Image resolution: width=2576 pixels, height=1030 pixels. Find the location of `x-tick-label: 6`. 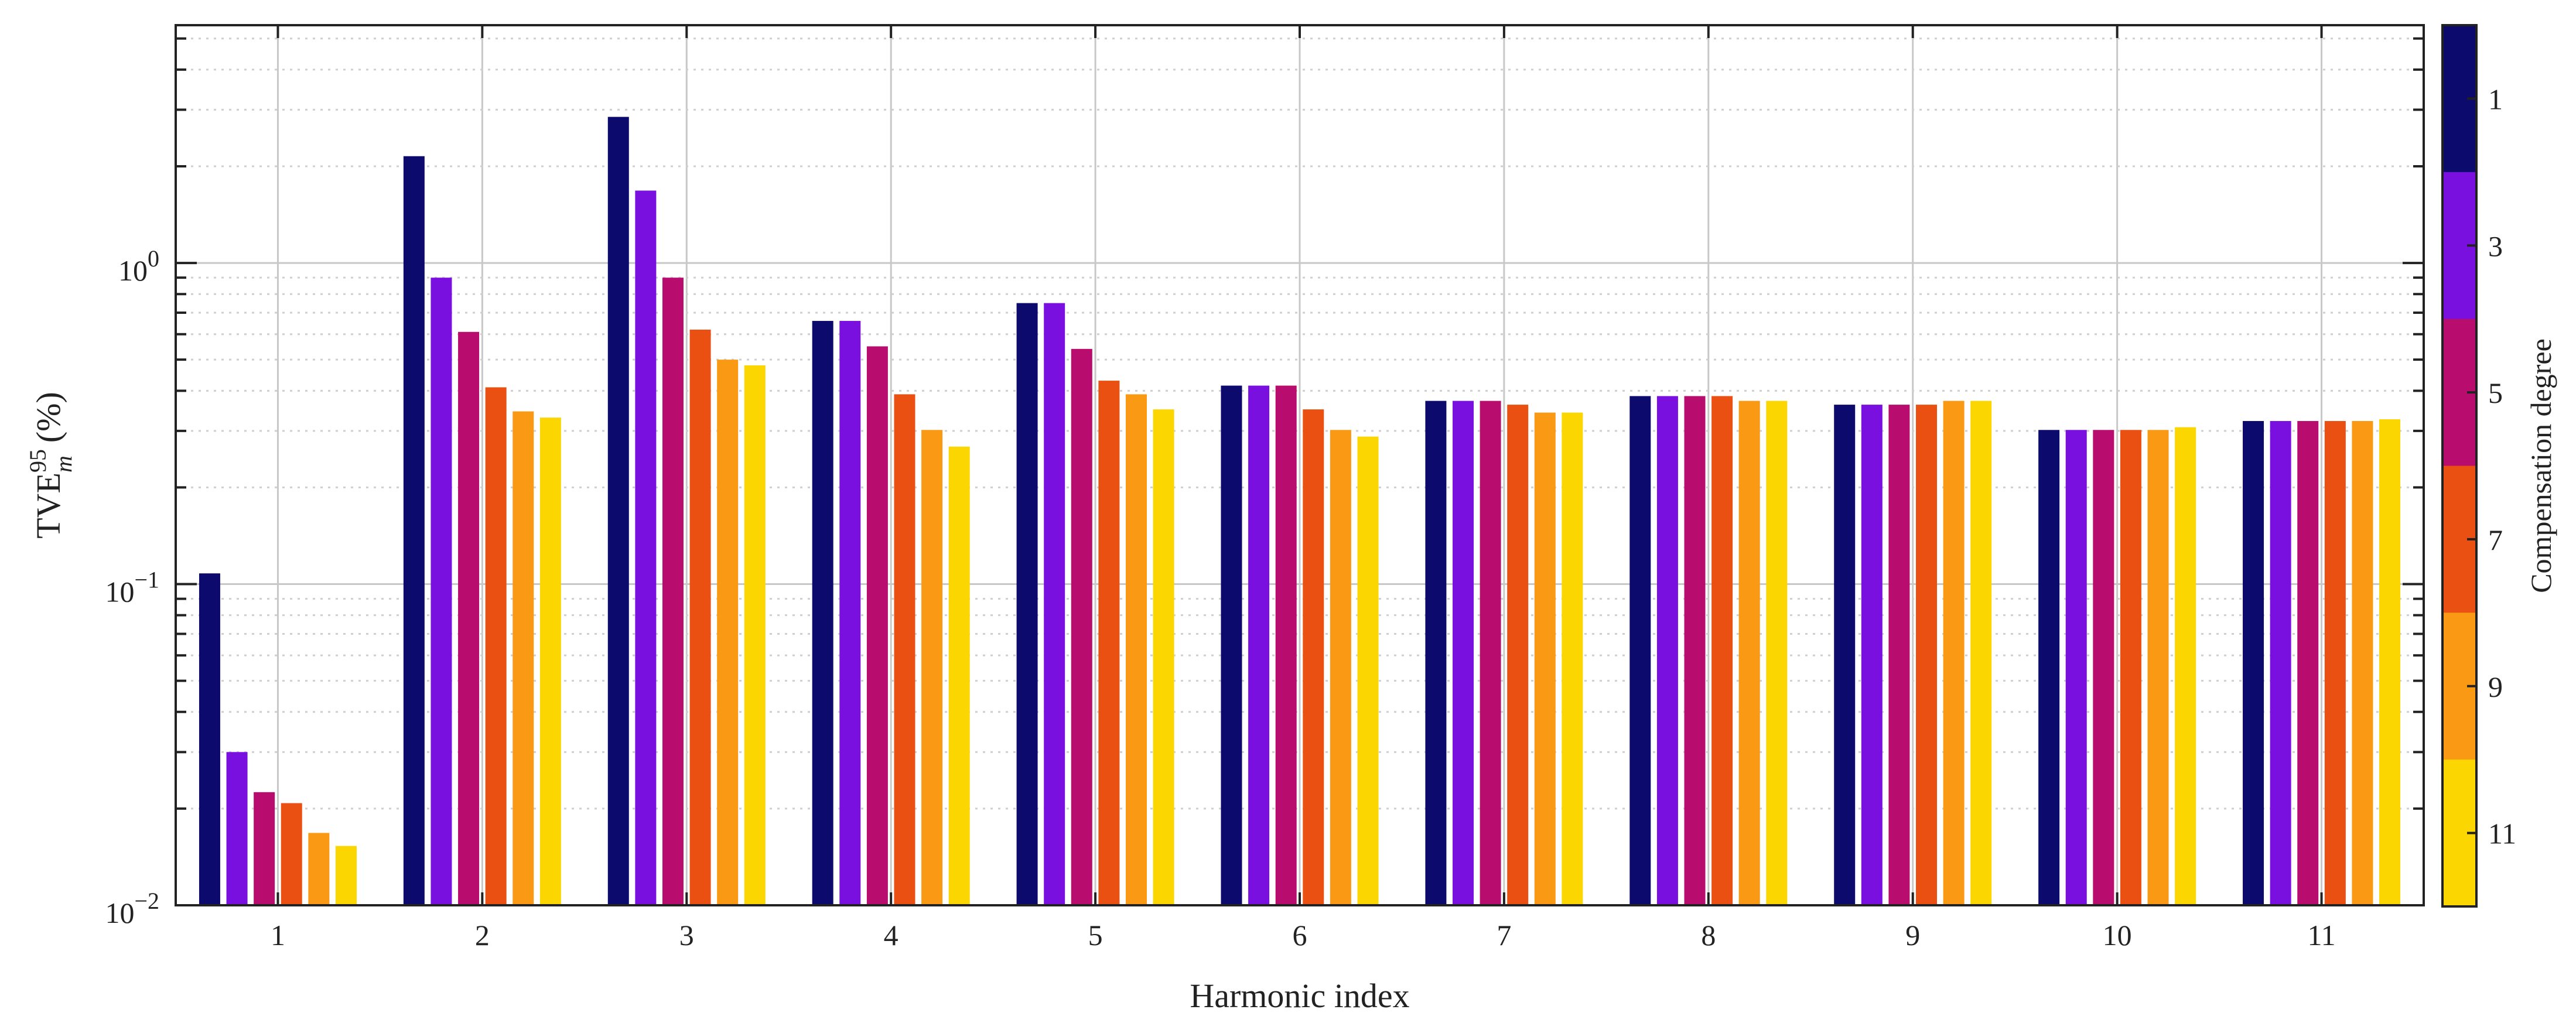

x-tick-label: 6 is located at coordinates (1300, 935).